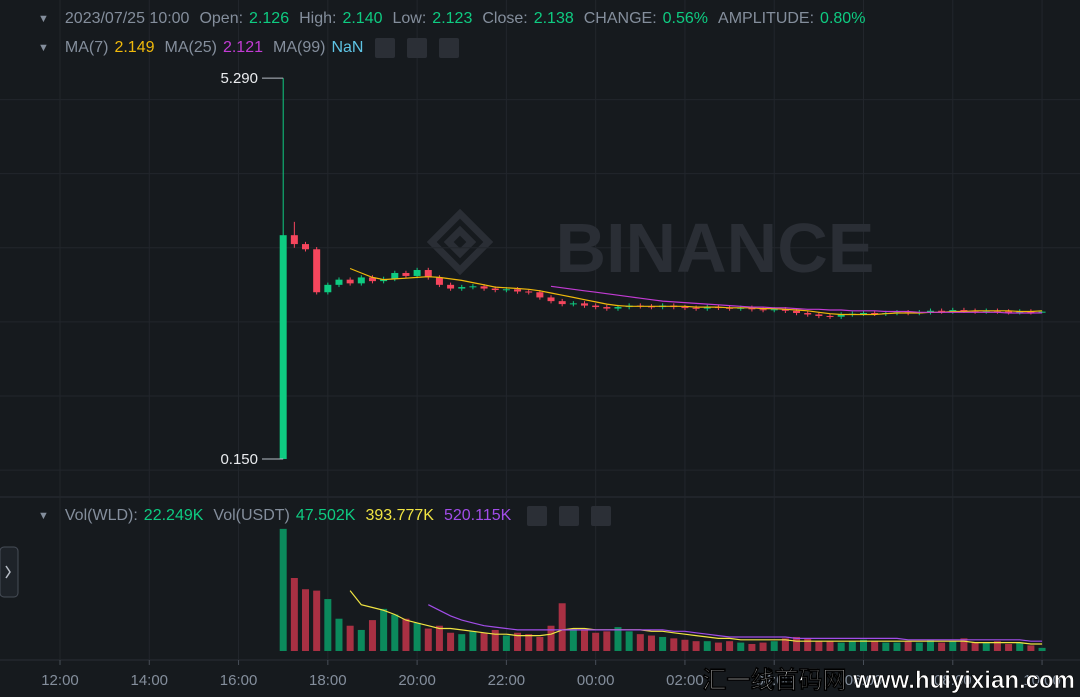 The image size is (1080, 697). Describe the element at coordinates (239, 78) in the screenshot. I see `high-marker-label: 5.290` at that location.